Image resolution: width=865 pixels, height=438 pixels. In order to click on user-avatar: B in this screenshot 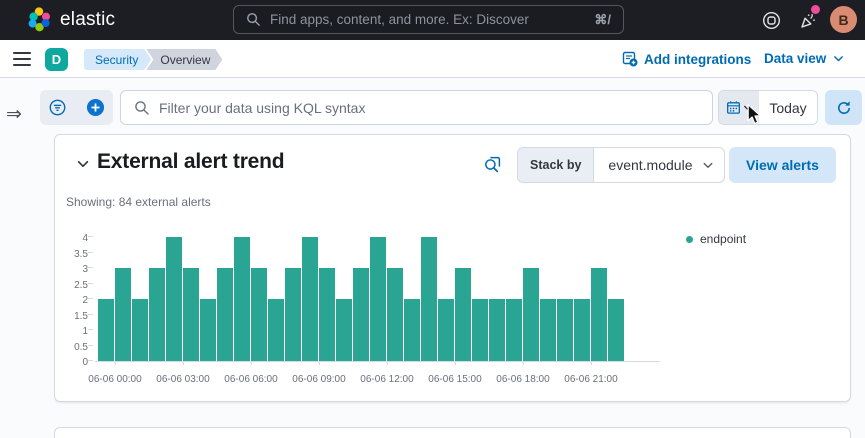, I will do `click(843, 19)`.